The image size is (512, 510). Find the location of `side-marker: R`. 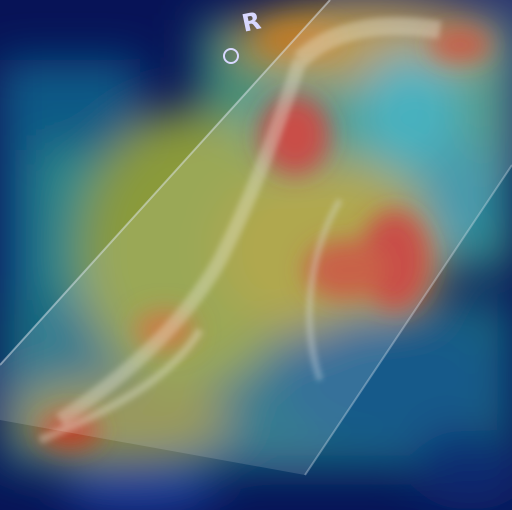

side-marker: R is located at coordinates (251, 22).